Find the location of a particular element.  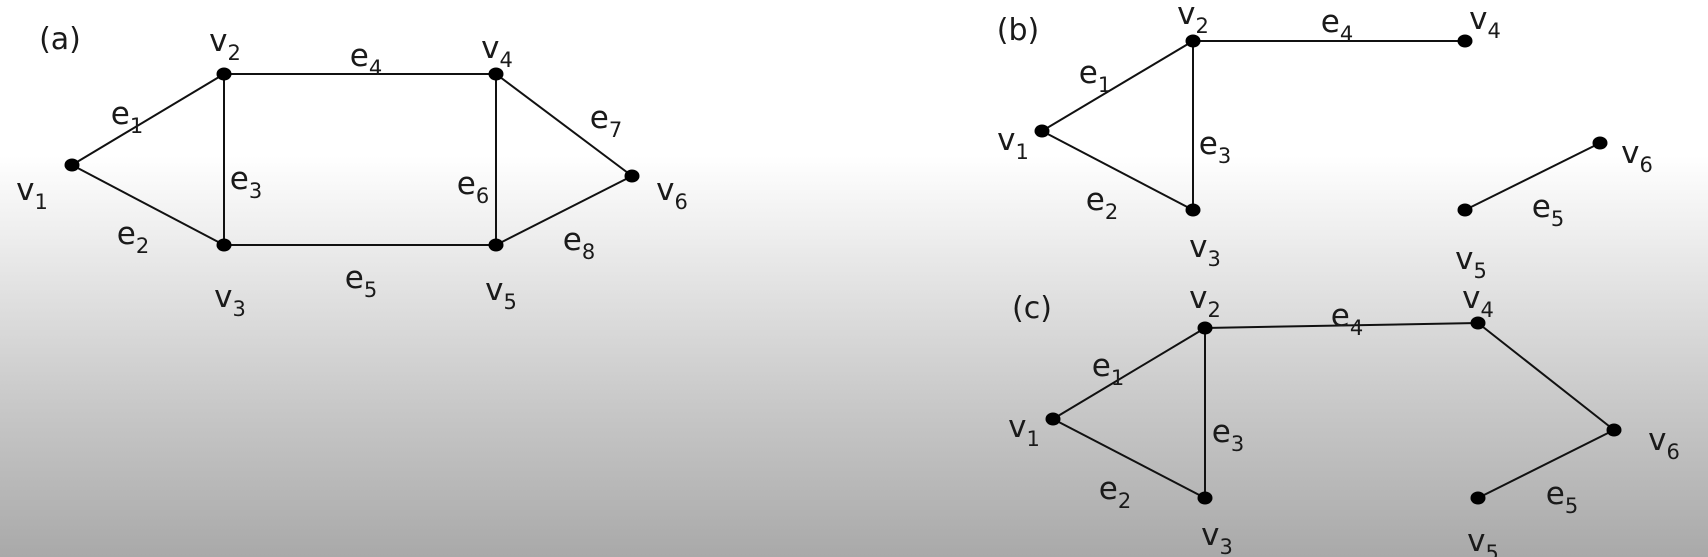

graph-c-edge-v2-v4 is located at coordinates (1341, 325).